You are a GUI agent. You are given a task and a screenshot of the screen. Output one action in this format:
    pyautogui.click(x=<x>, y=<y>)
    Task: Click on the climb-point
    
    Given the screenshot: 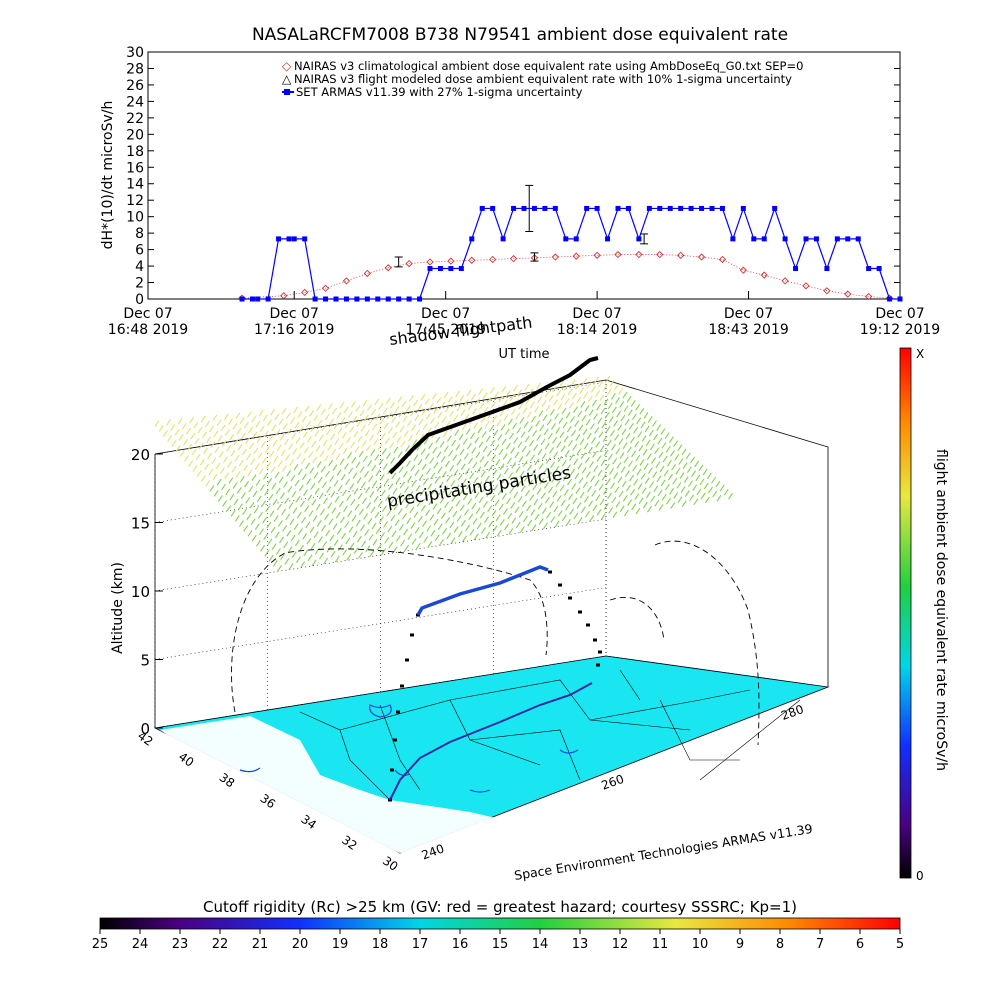 What is the action you would take?
    pyautogui.click(x=407, y=660)
    